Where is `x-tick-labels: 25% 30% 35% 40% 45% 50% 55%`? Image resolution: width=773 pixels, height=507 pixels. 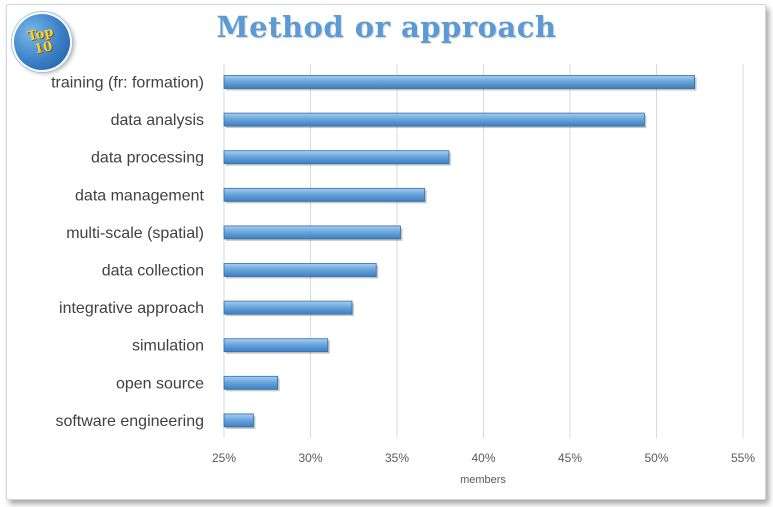 x-tick-labels: 25% 30% 35% 40% 45% 50% 55% is located at coordinates (483, 458).